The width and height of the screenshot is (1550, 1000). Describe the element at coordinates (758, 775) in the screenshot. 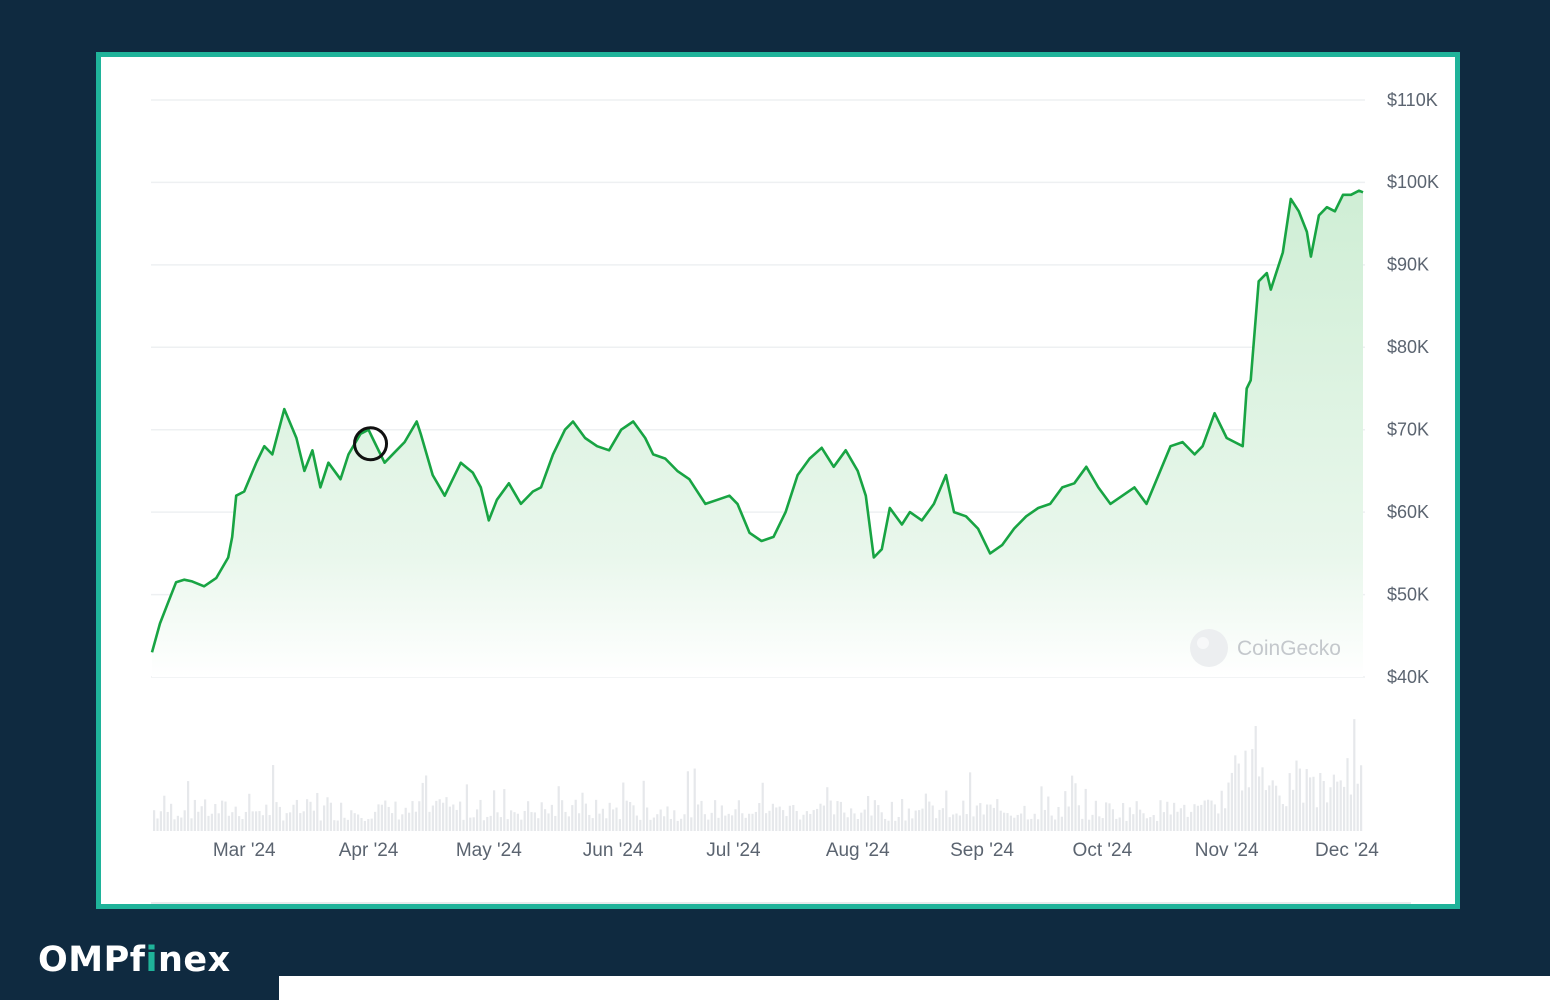

I see `volume-bars` at that location.